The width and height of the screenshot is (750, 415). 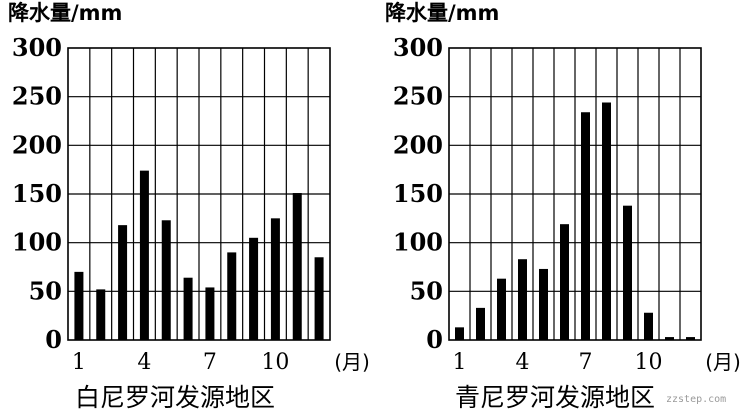 I want to click on chart-title: 白尼罗河发源地区, so click(x=175, y=397).